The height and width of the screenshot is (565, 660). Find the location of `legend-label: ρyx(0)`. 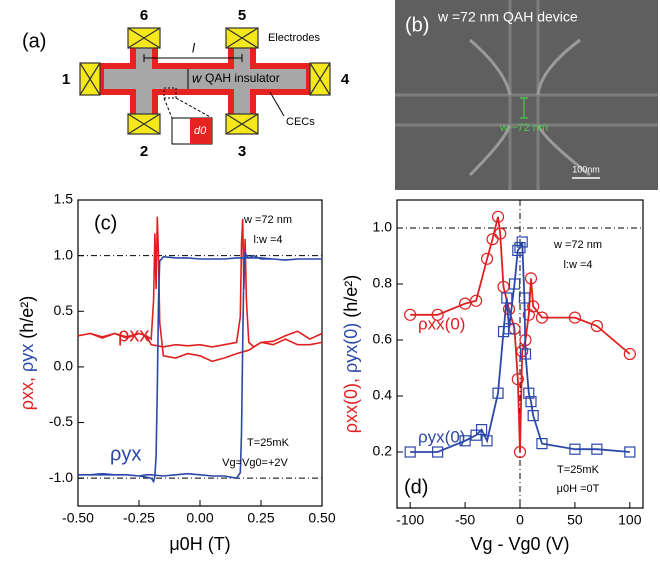

legend-label: ρyx(0) is located at coordinates (441, 436).